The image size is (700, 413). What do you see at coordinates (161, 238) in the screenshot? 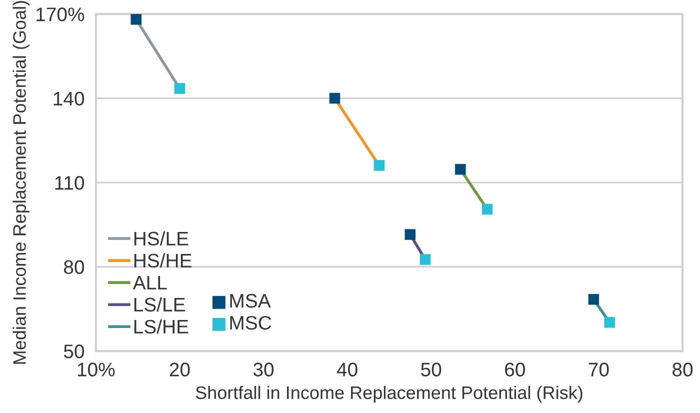
I see `legend-label: HS/LE` at bounding box center [161, 238].